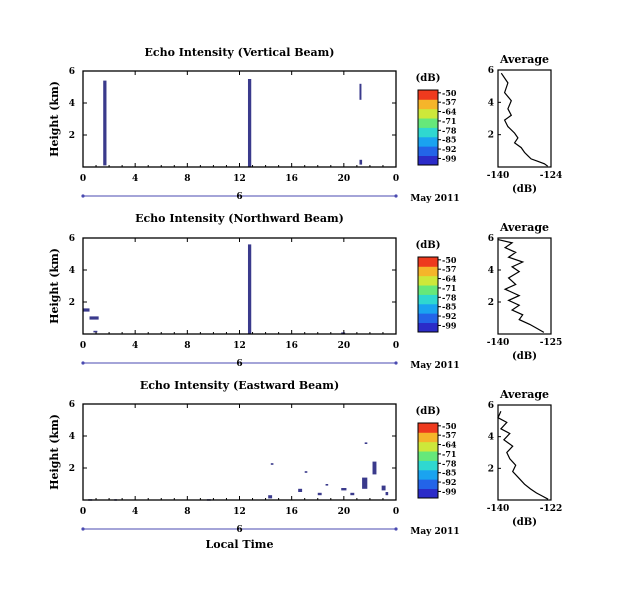 The image size is (618, 598). I want to click on y-tick-label: 2, so click(72, 136).